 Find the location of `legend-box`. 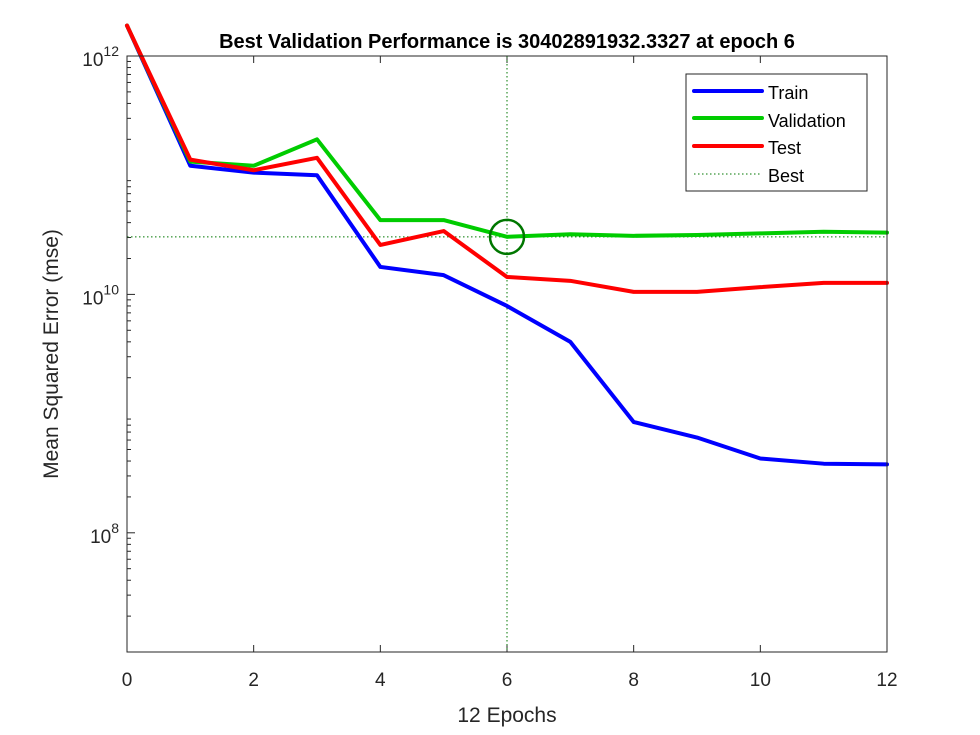

legend-box is located at coordinates (776, 132).